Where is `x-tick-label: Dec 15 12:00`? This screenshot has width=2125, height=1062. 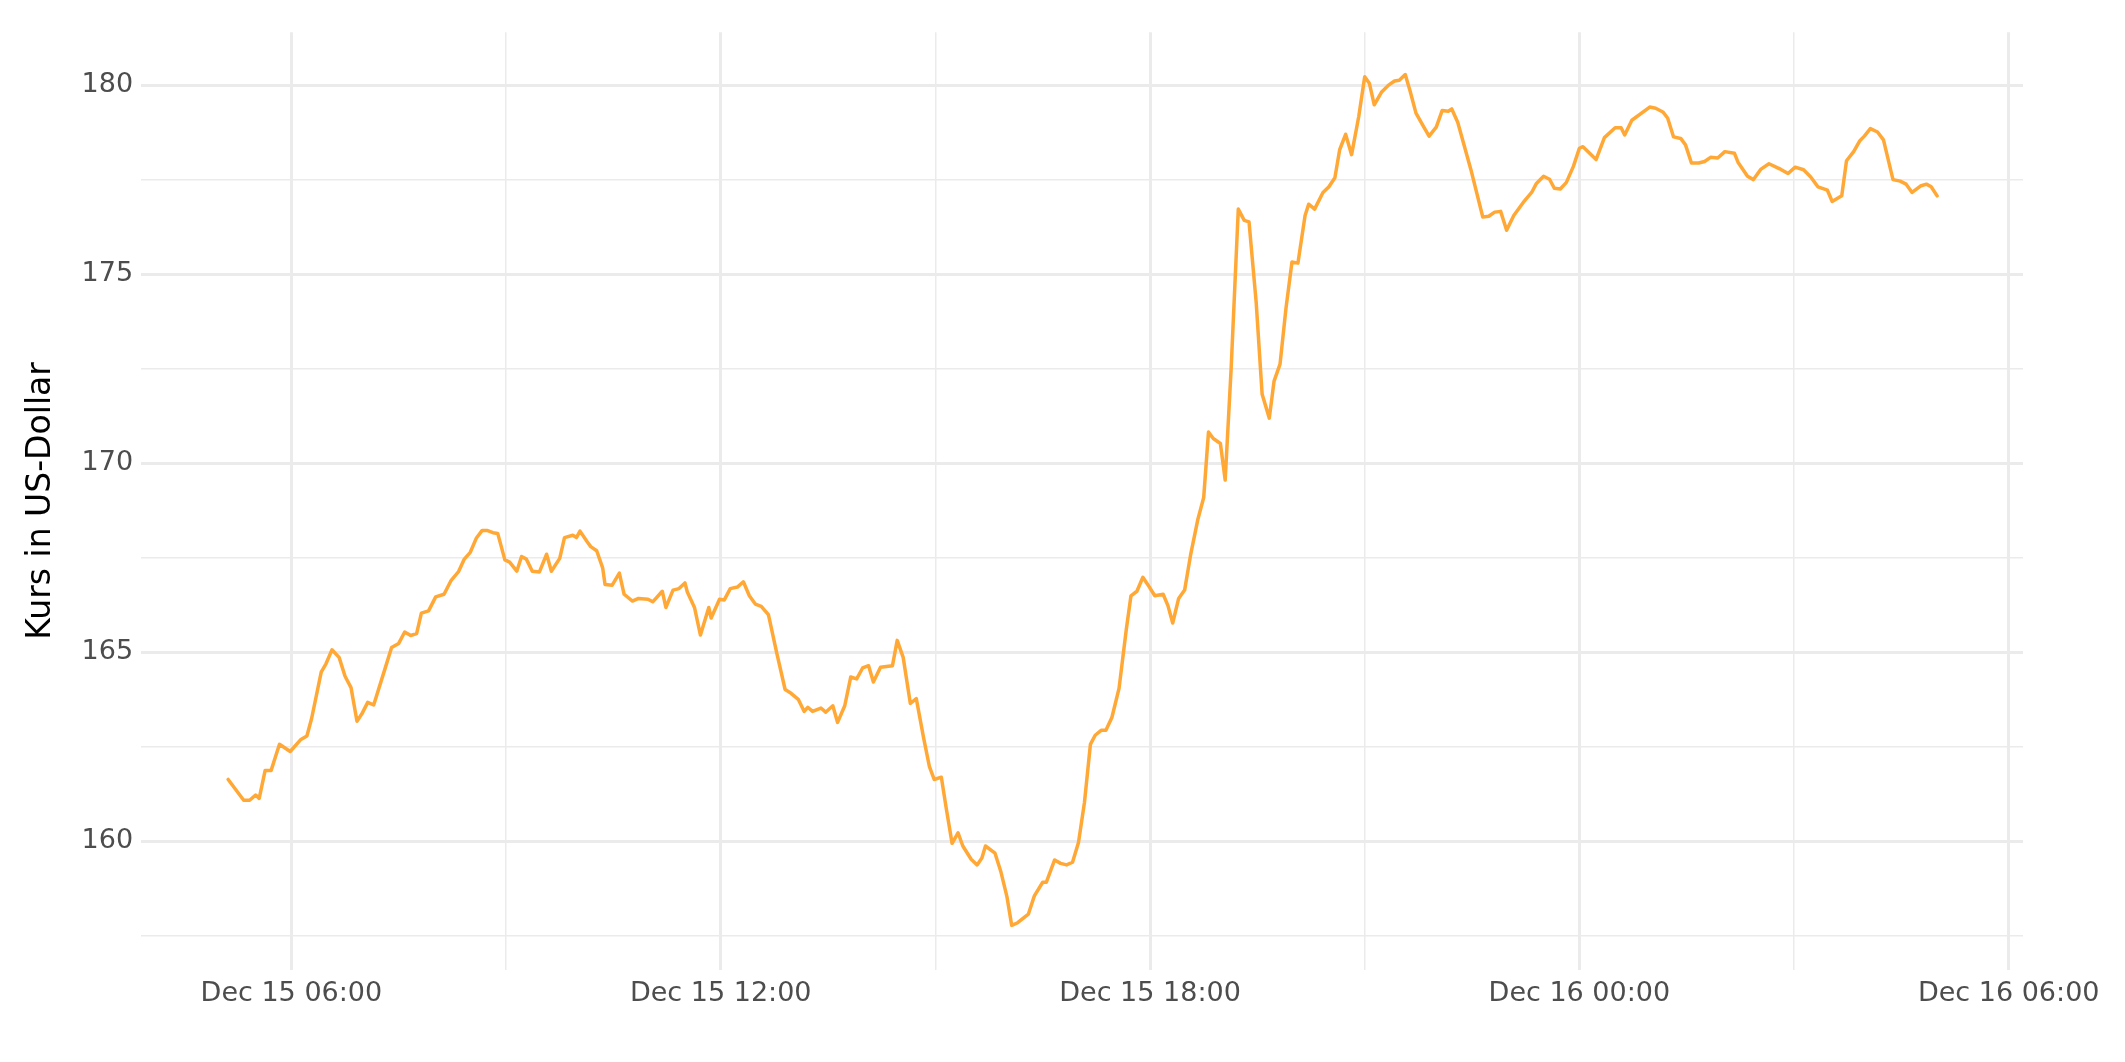 x-tick-label: Dec 15 12:00 is located at coordinates (720, 991).